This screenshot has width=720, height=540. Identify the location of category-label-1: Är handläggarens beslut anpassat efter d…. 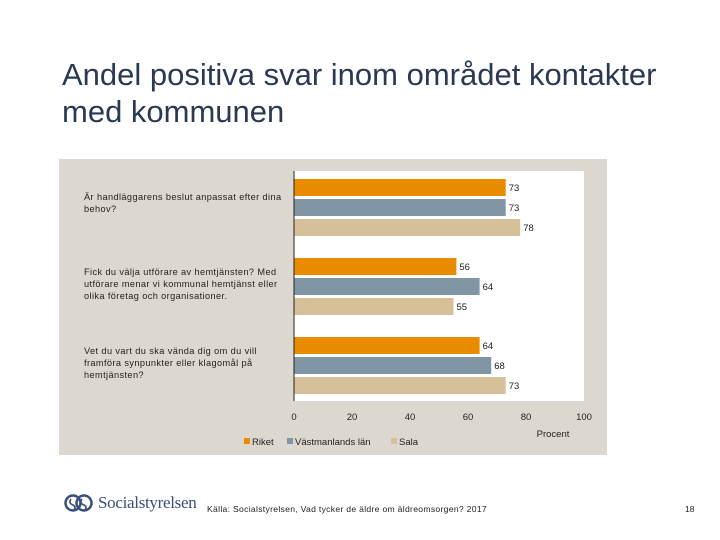
(183, 203).